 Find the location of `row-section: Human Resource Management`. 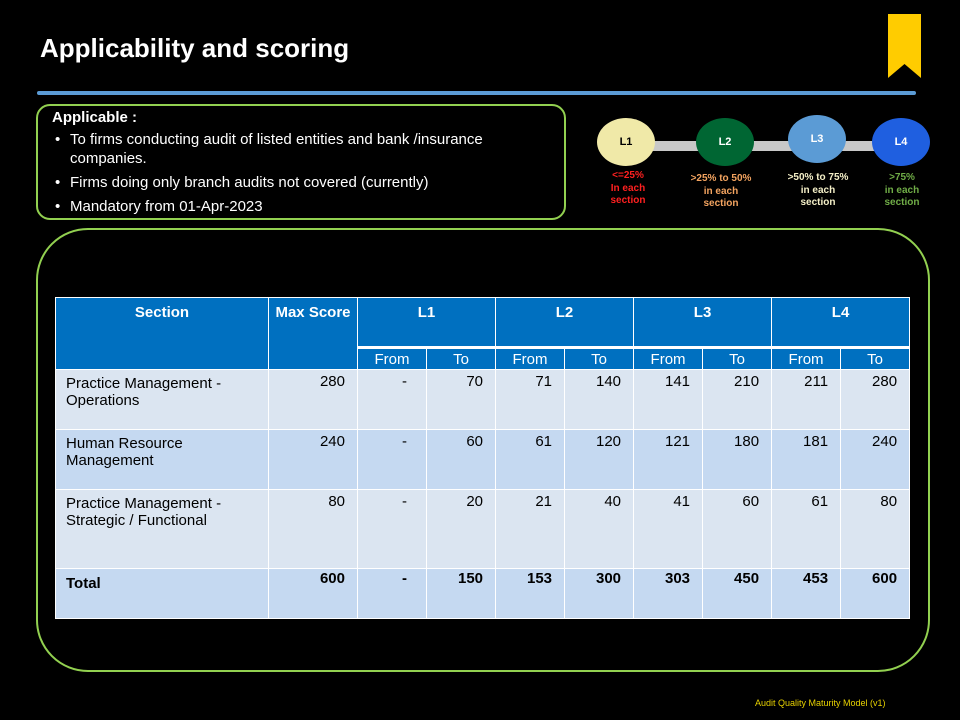

row-section: Human Resource Management is located at coordinates (162, 459).